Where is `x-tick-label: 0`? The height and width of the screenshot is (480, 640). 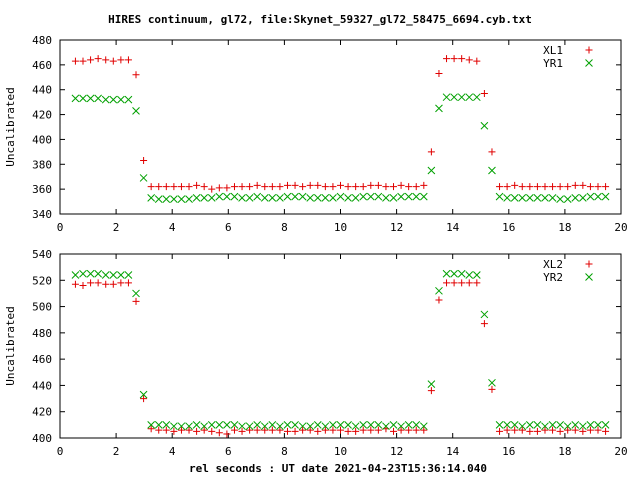
x-tick-label: 0 is located at coordinates (60, 227).